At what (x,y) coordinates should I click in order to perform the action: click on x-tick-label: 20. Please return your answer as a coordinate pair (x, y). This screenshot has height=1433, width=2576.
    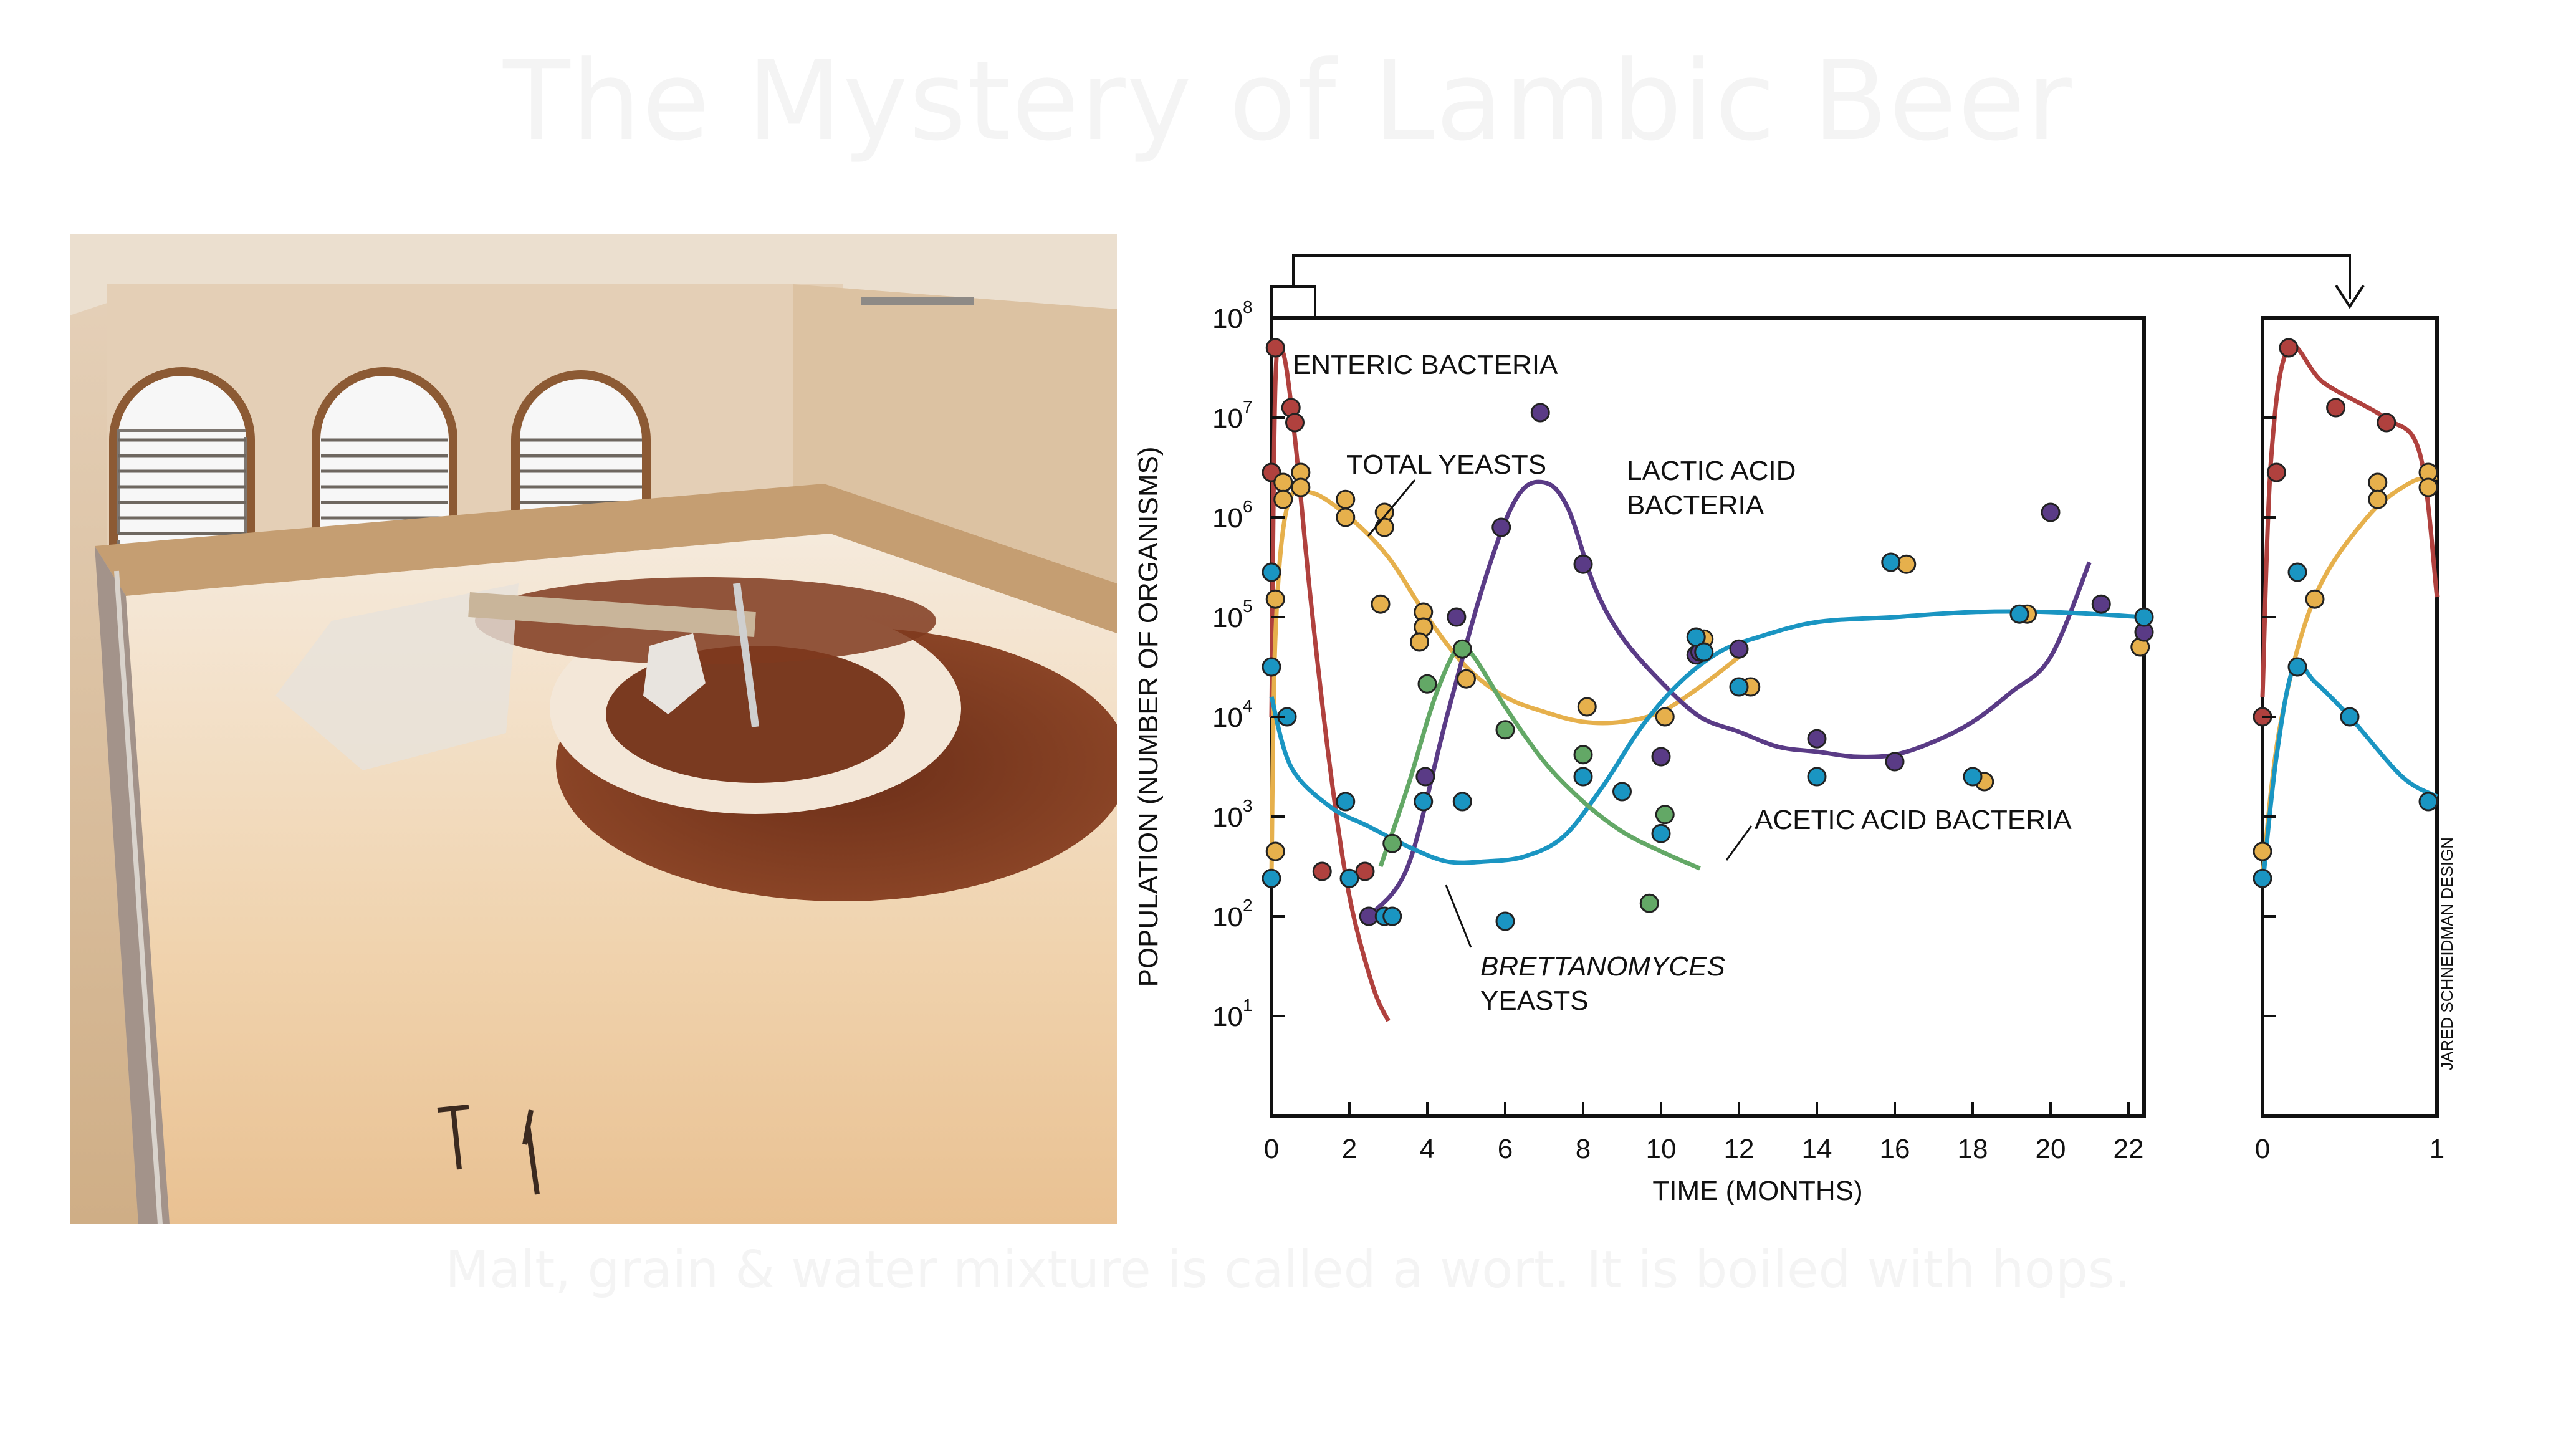
    Looking at the image, I should click on (2051, 1149).